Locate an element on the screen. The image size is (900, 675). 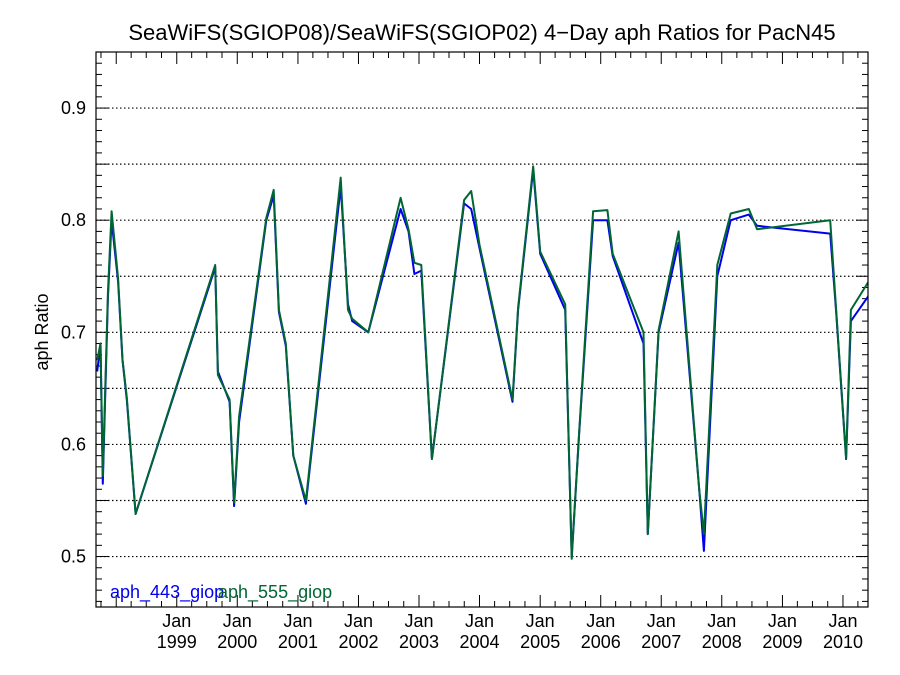
x-tick-year-label: 2007 is located at coordinates (661, 642).